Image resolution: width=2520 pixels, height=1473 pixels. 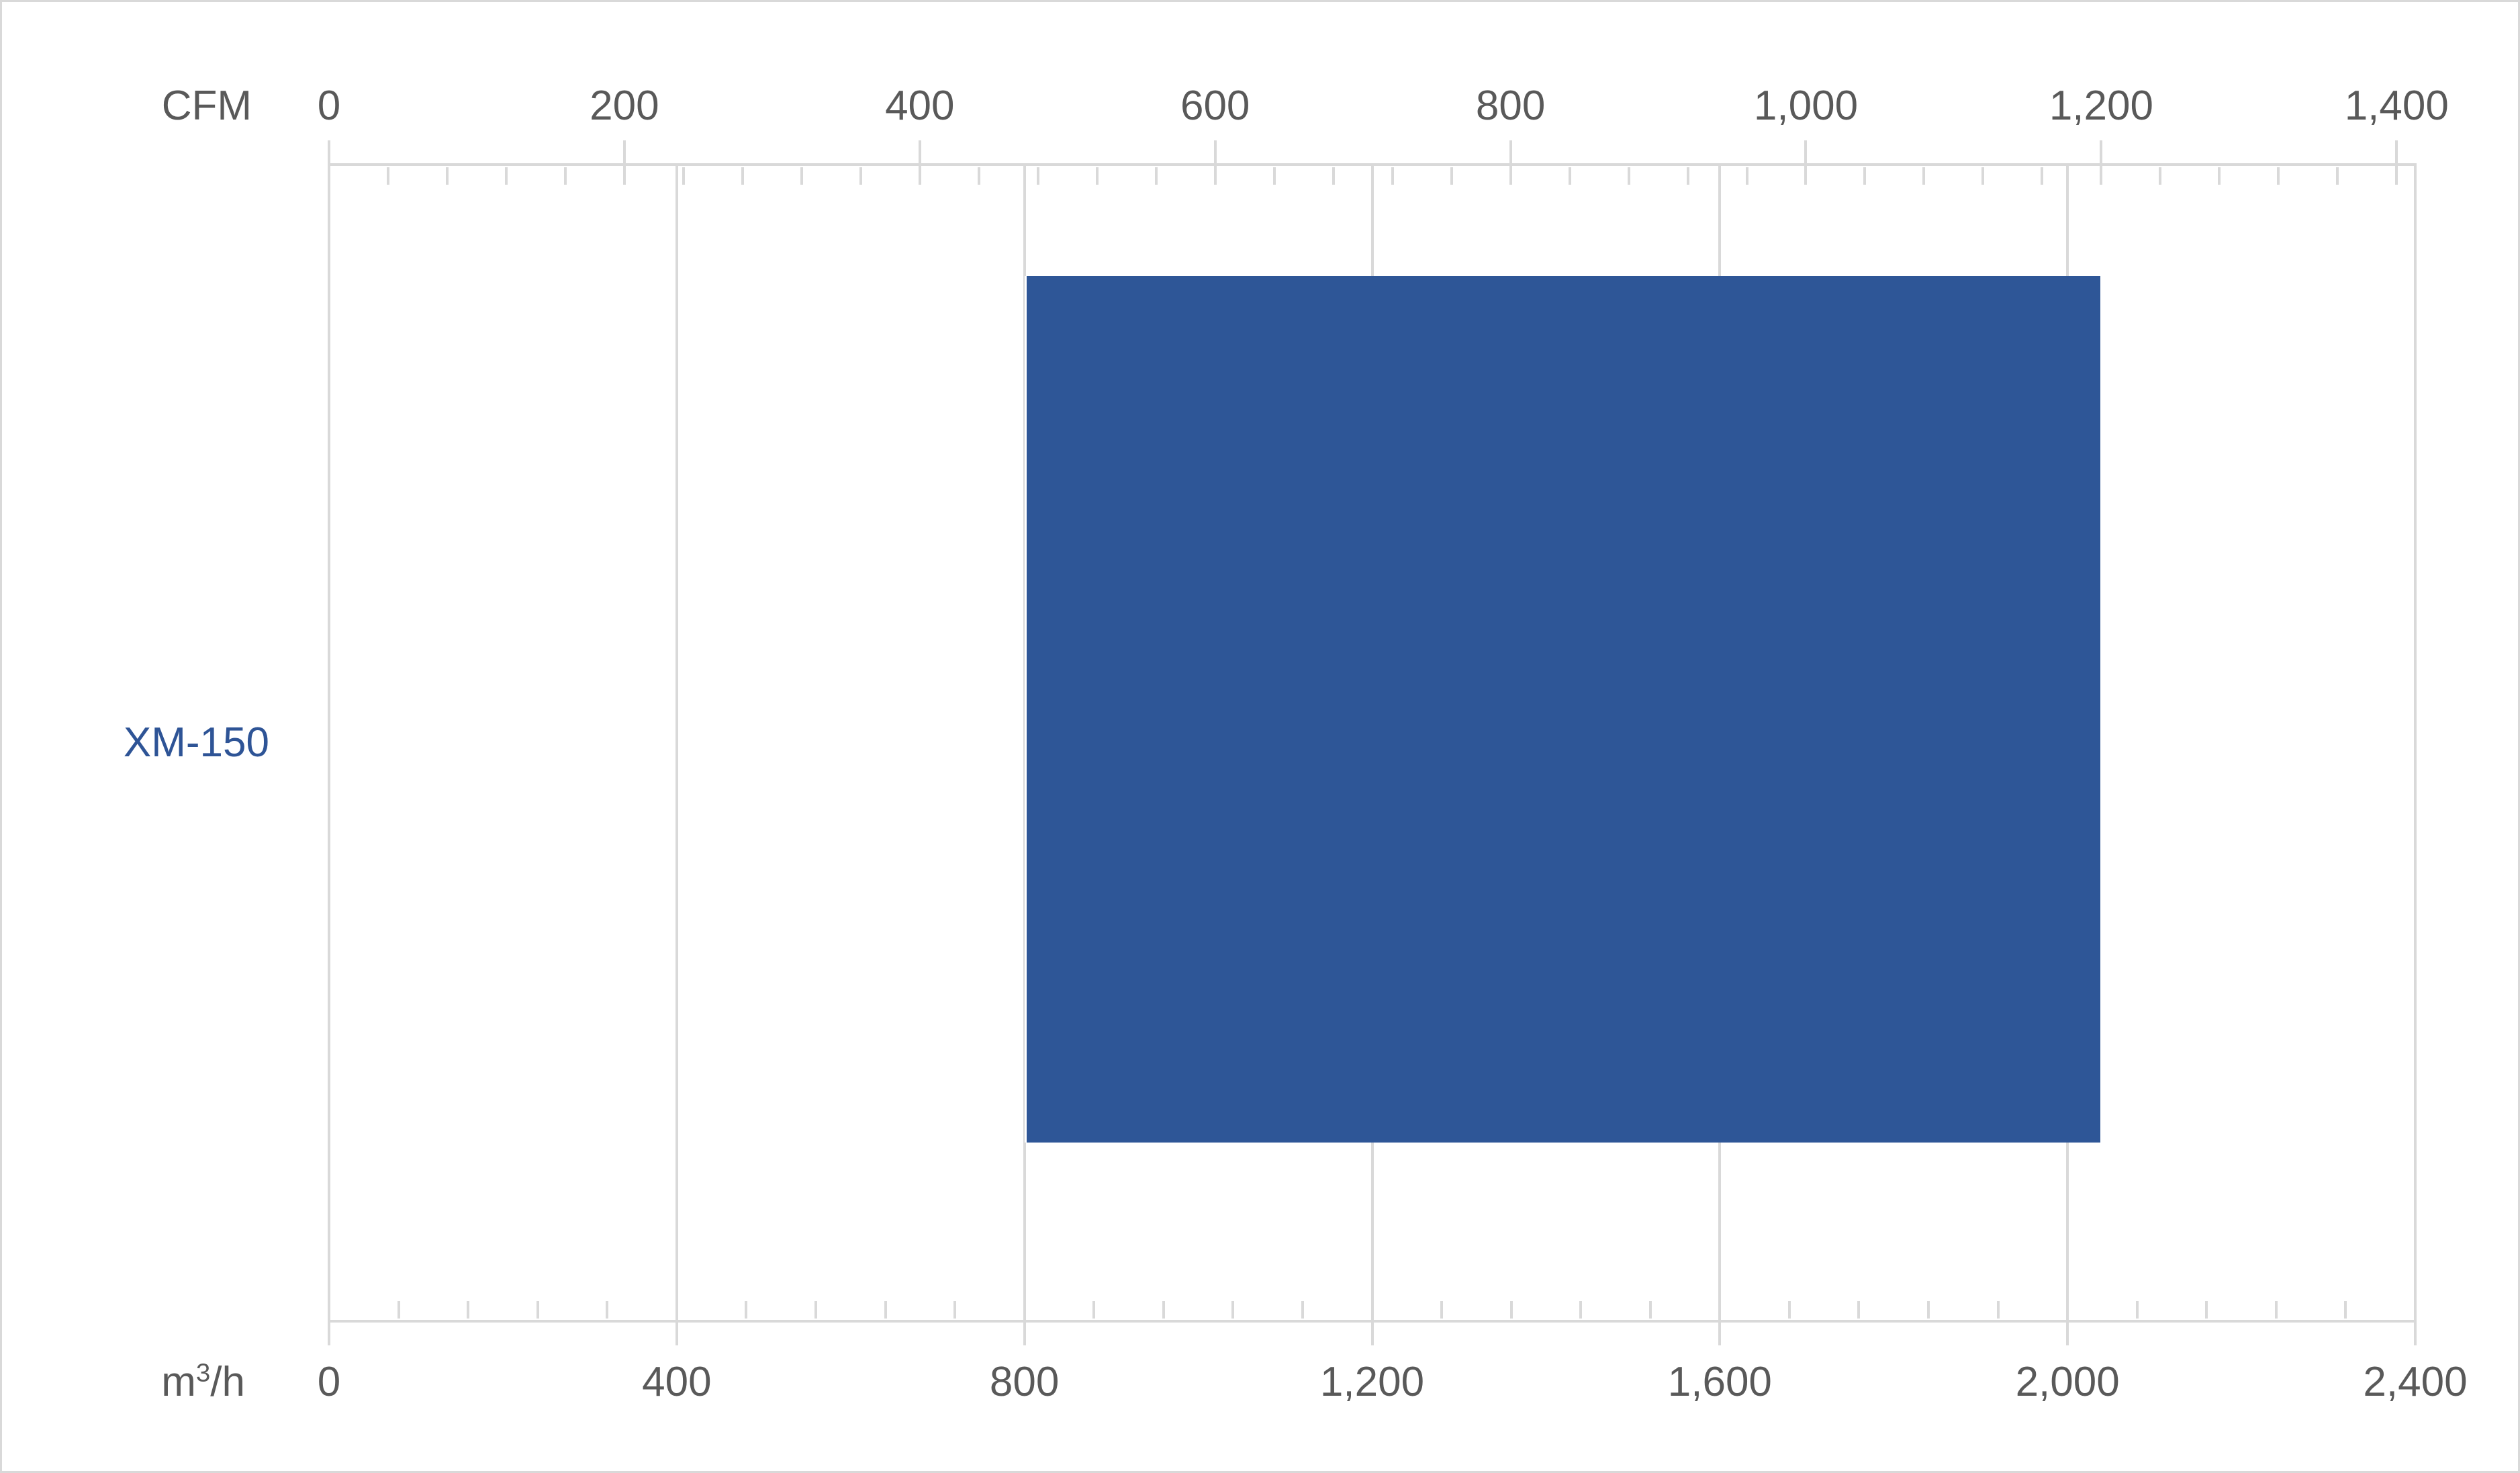 I want to click on bottom-axis-tick-label-400: 400, so click(x=677, y=1382).